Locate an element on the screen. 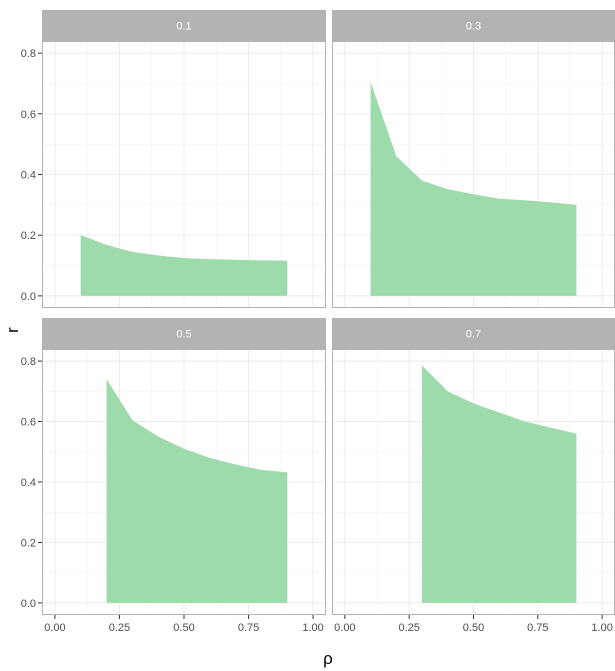  area-series-0.1 is located at coordinates (184, 265).